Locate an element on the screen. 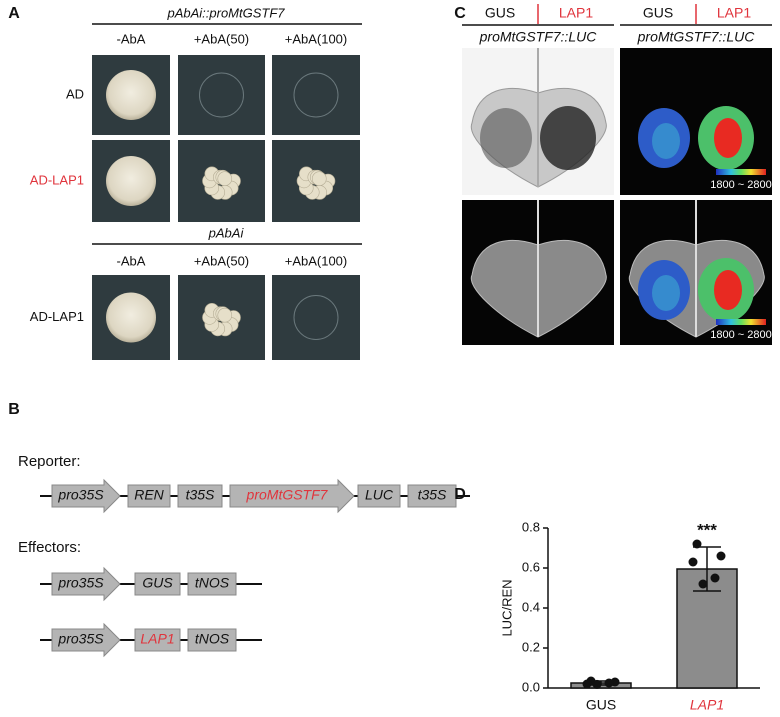 The width and height of the screenshot is (780, 717). element-label: LUC is located at coordinates (379, 495).